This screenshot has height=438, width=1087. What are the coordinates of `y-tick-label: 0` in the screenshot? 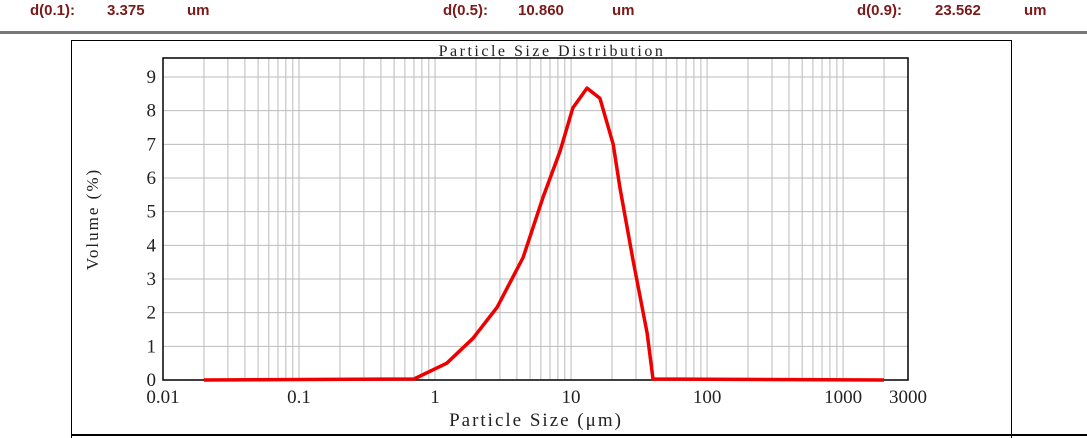 It's located at (152, 380).